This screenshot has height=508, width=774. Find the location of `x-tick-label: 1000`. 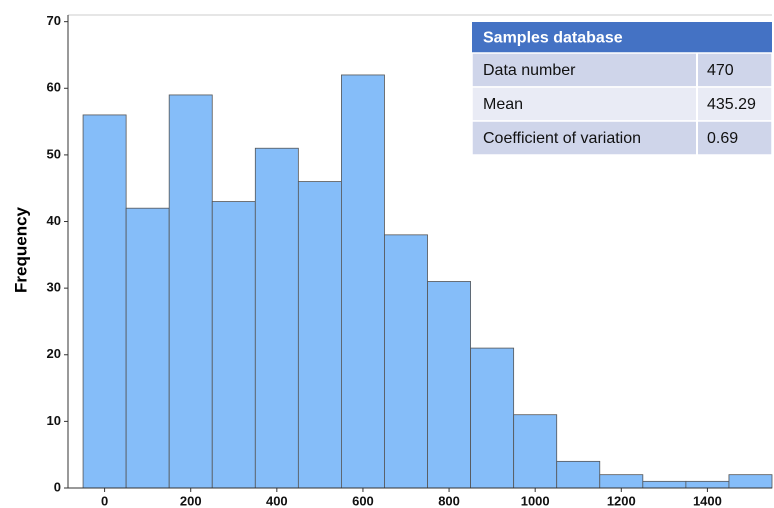

x-tick-label: 1000 is located at coordinates (535, 500).